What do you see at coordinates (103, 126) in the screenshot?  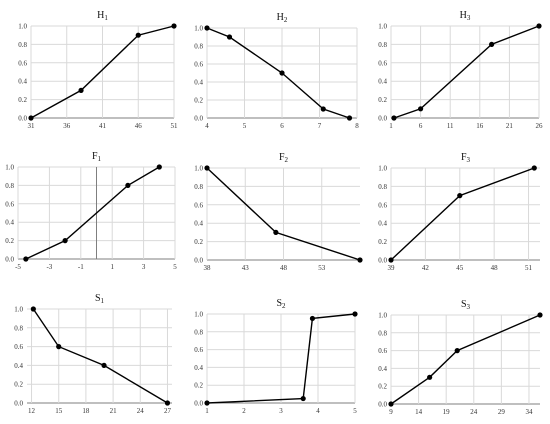 I see `x-tick-label: 41` at bounding box center [103, 126].